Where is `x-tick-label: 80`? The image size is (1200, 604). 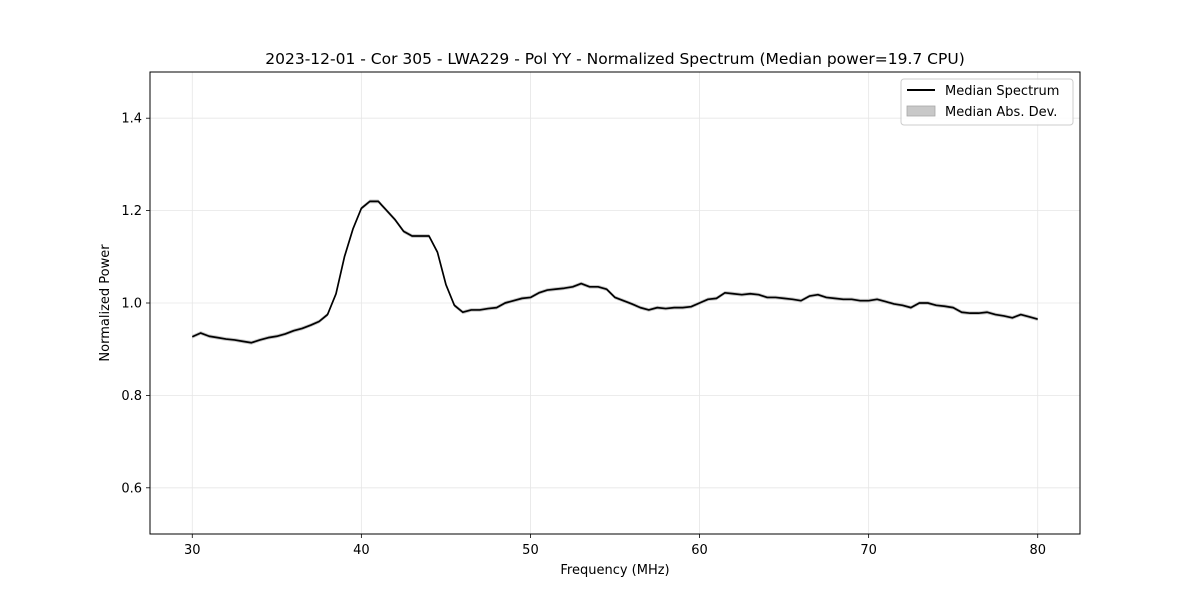
x-tick-label: 80 is located at coordinates (1037, 550).